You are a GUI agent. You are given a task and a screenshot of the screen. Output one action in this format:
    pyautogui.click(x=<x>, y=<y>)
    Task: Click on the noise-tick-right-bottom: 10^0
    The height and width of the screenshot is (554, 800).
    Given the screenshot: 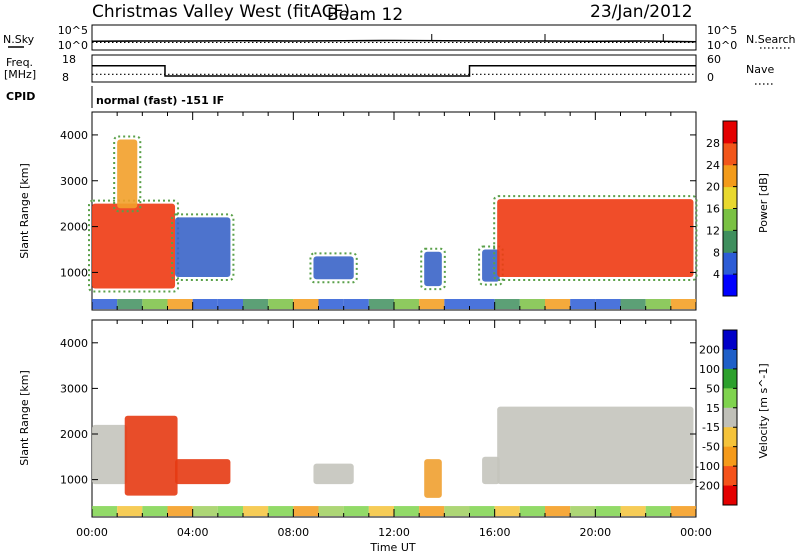 What is the action you would take?
    pyautogui.click(x=722, y=45)
    